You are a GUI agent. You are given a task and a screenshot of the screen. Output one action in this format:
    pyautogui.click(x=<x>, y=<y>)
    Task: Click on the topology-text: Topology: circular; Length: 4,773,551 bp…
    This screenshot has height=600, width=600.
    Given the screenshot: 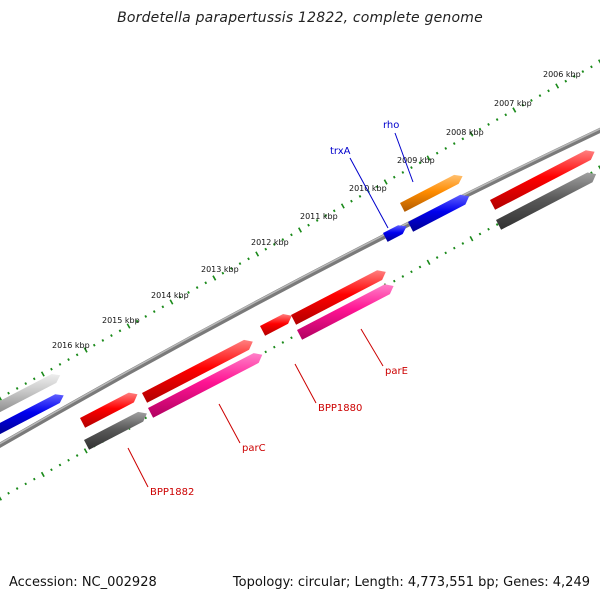 What is the action you would take?
    pyautogui.click(x=411, y=582)
    